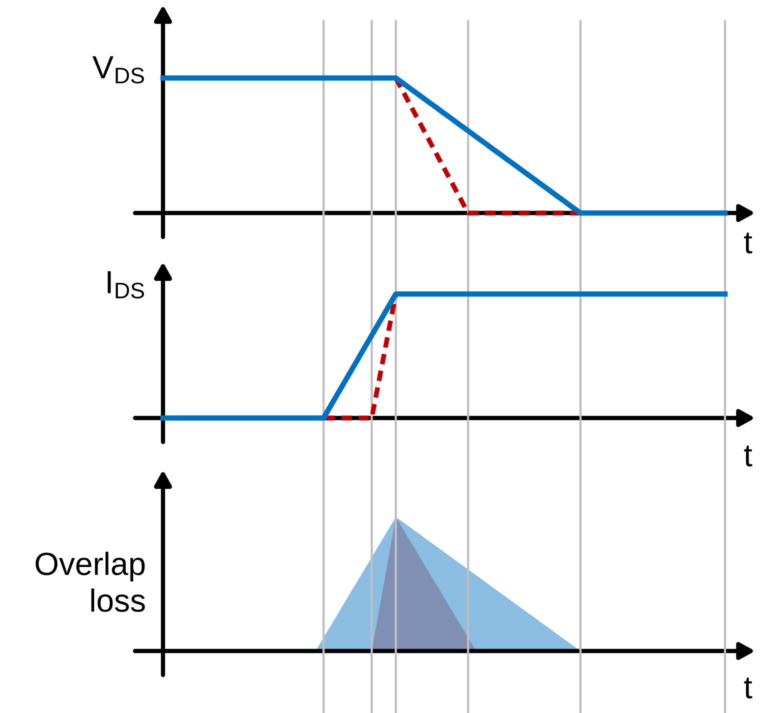 This screenshot has height=713, width=761. Describe the element at coordinates (90, 582) in the screenshot. I see `y-axis-title: Overlap loss` at that location.